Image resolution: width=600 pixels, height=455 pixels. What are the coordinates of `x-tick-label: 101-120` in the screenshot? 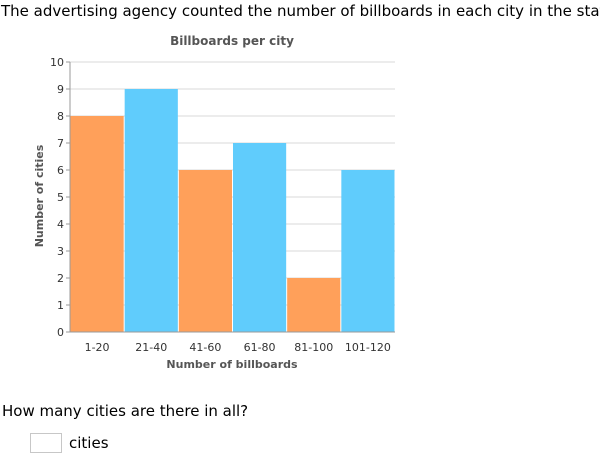 It's located at (368, 347).